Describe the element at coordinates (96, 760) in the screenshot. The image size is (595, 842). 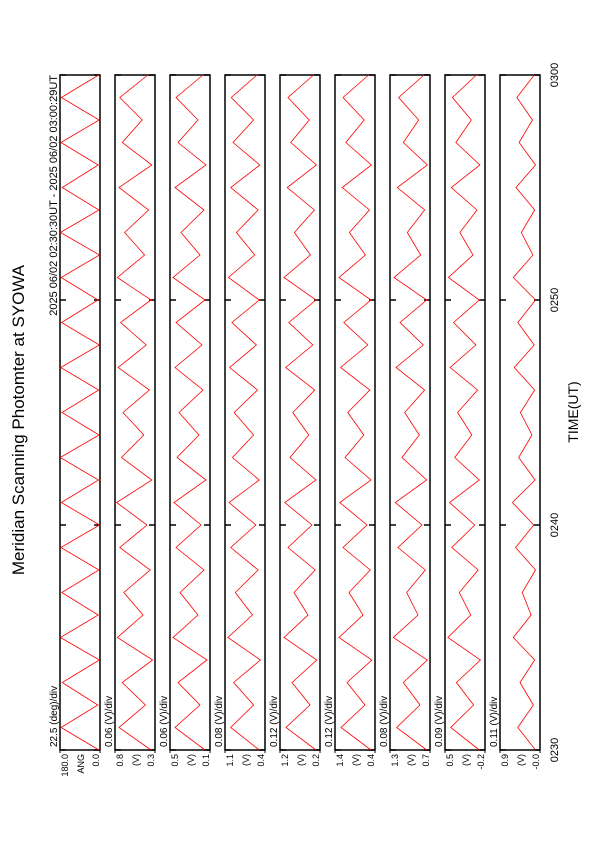
I see `y-tick-label: 0.0` at that location.